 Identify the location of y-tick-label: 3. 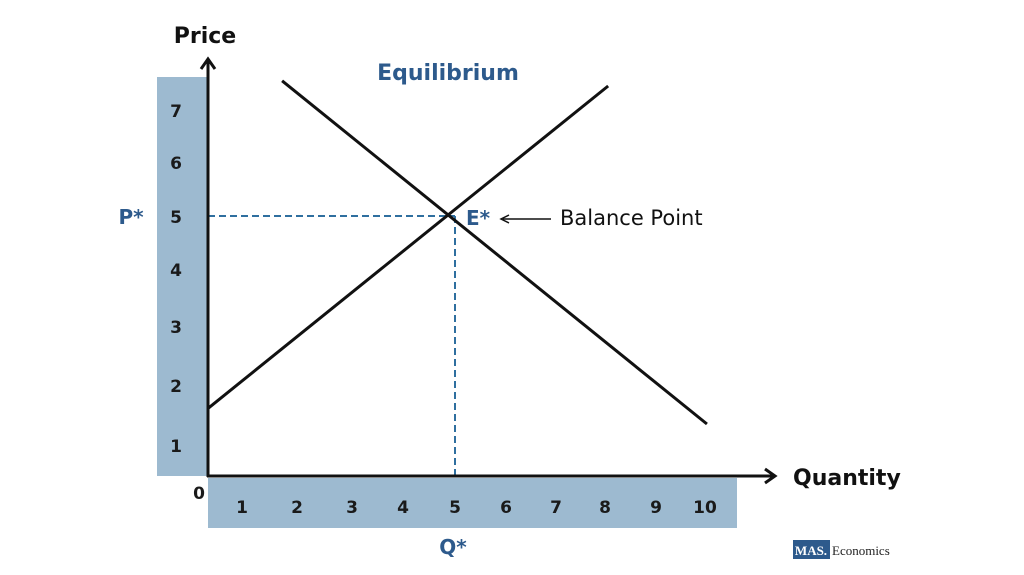
(176, 328).